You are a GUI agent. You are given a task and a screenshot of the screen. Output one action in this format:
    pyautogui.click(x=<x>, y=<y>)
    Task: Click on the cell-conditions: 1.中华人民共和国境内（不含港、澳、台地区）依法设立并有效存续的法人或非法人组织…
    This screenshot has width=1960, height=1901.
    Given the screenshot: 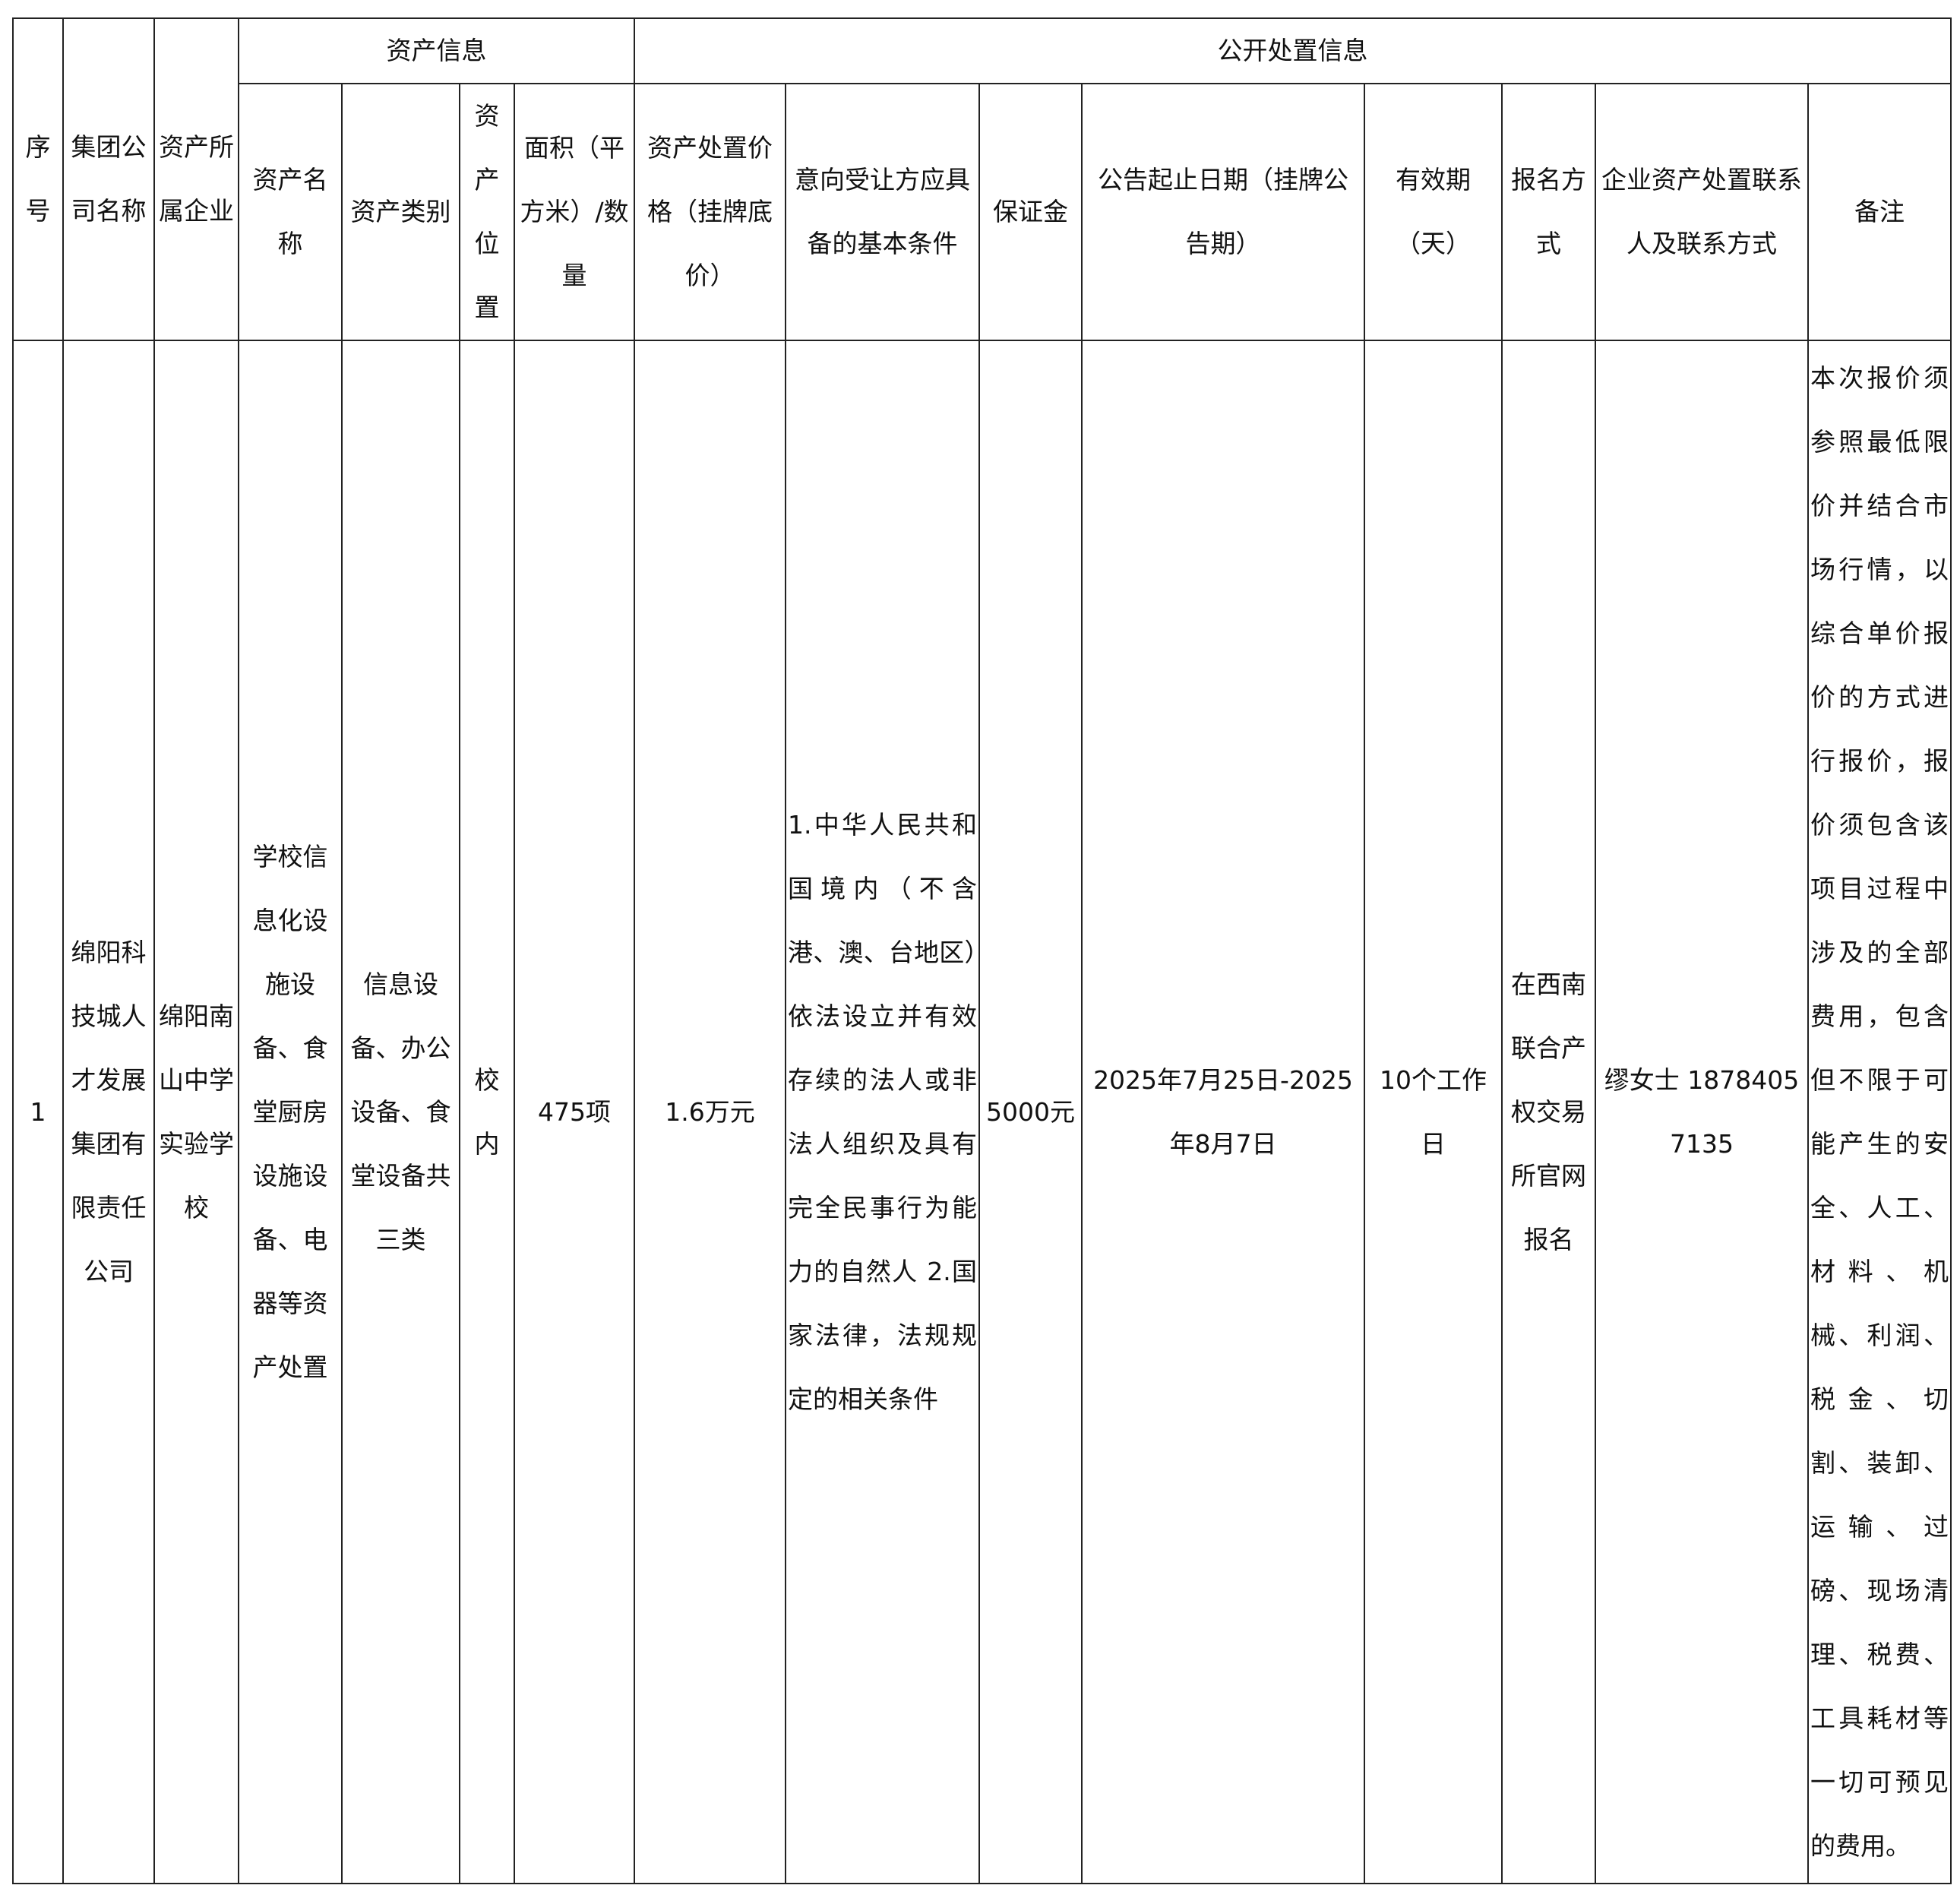 What is the action you would take?
    pyautogui.click(x=882, y=1112)
    